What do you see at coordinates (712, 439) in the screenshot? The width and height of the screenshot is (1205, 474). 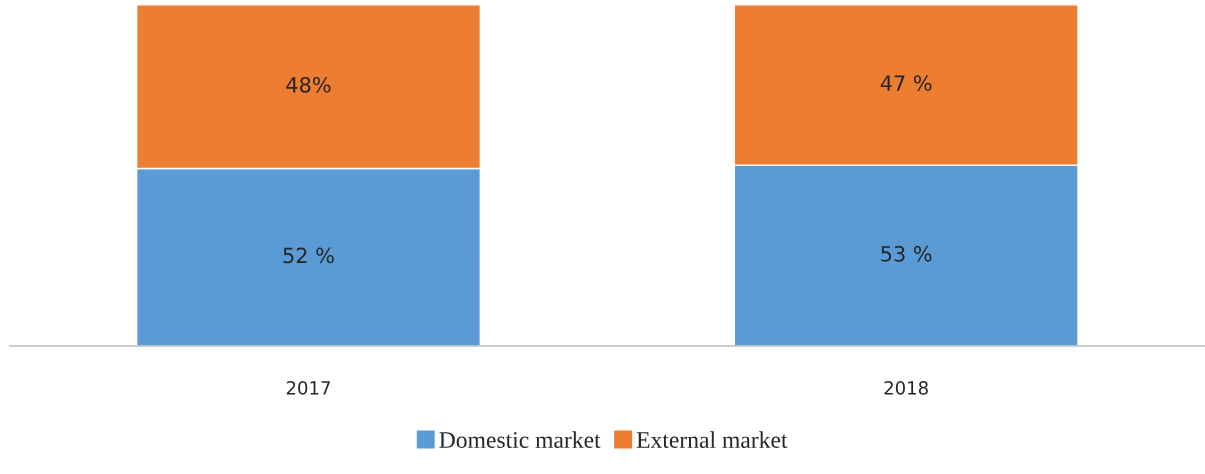 I see `legend-label: External market` at bounding box center [712, 439].